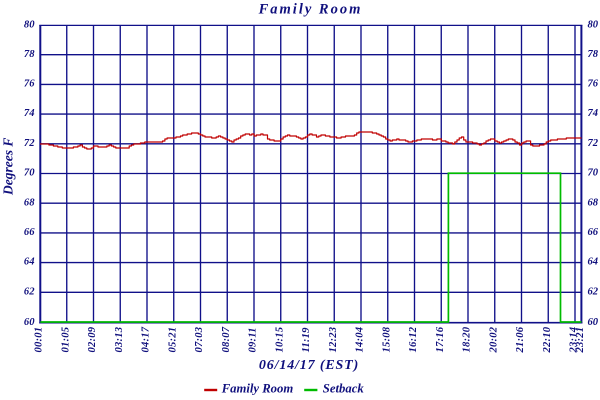 The height and width of the screenshot is (400, 600). I want to click on svg-text: 11:19, so click(306, 340).